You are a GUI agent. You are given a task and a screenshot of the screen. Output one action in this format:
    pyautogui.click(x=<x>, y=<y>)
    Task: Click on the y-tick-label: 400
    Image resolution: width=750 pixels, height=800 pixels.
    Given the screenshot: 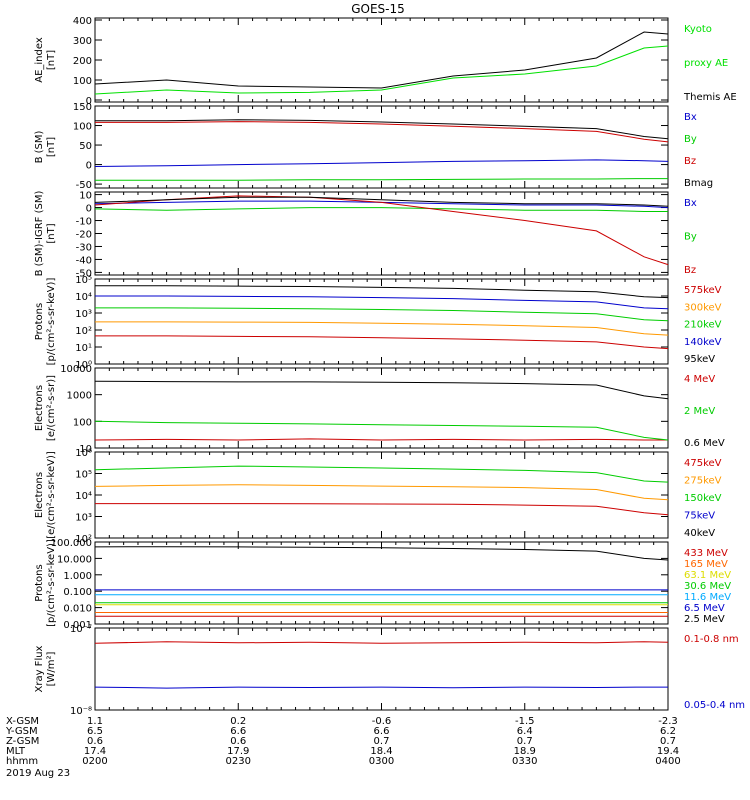 What is the action you would take?
    pyautogui.click(x=82, y=21)
    